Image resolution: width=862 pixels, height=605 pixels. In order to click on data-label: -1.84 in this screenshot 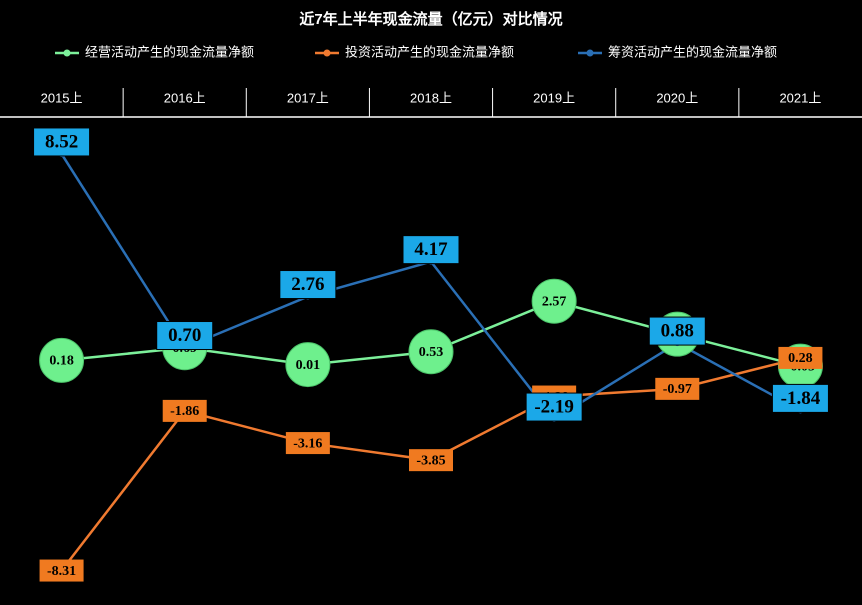, I will do `click(801, 398)`.